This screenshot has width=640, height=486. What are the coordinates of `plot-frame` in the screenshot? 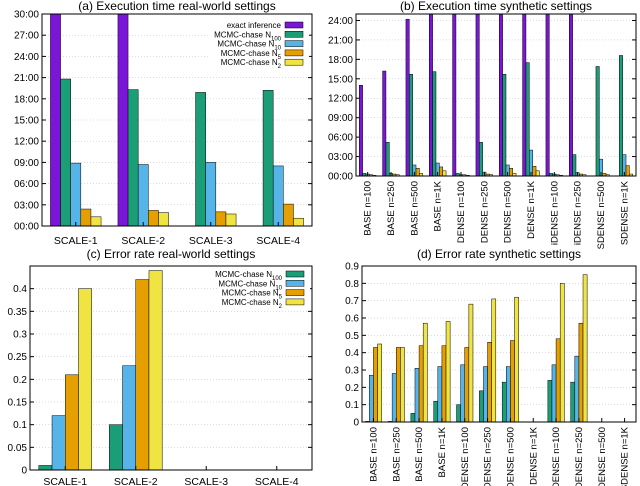 It's located at (496, 95).